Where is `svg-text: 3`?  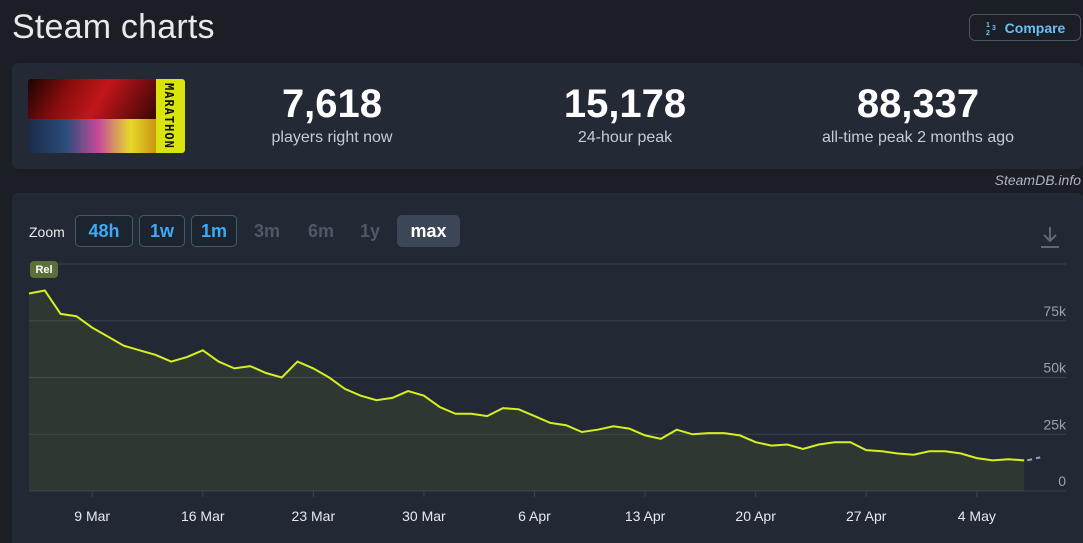 svg-text: 3 is located at coordinates (994, 28).